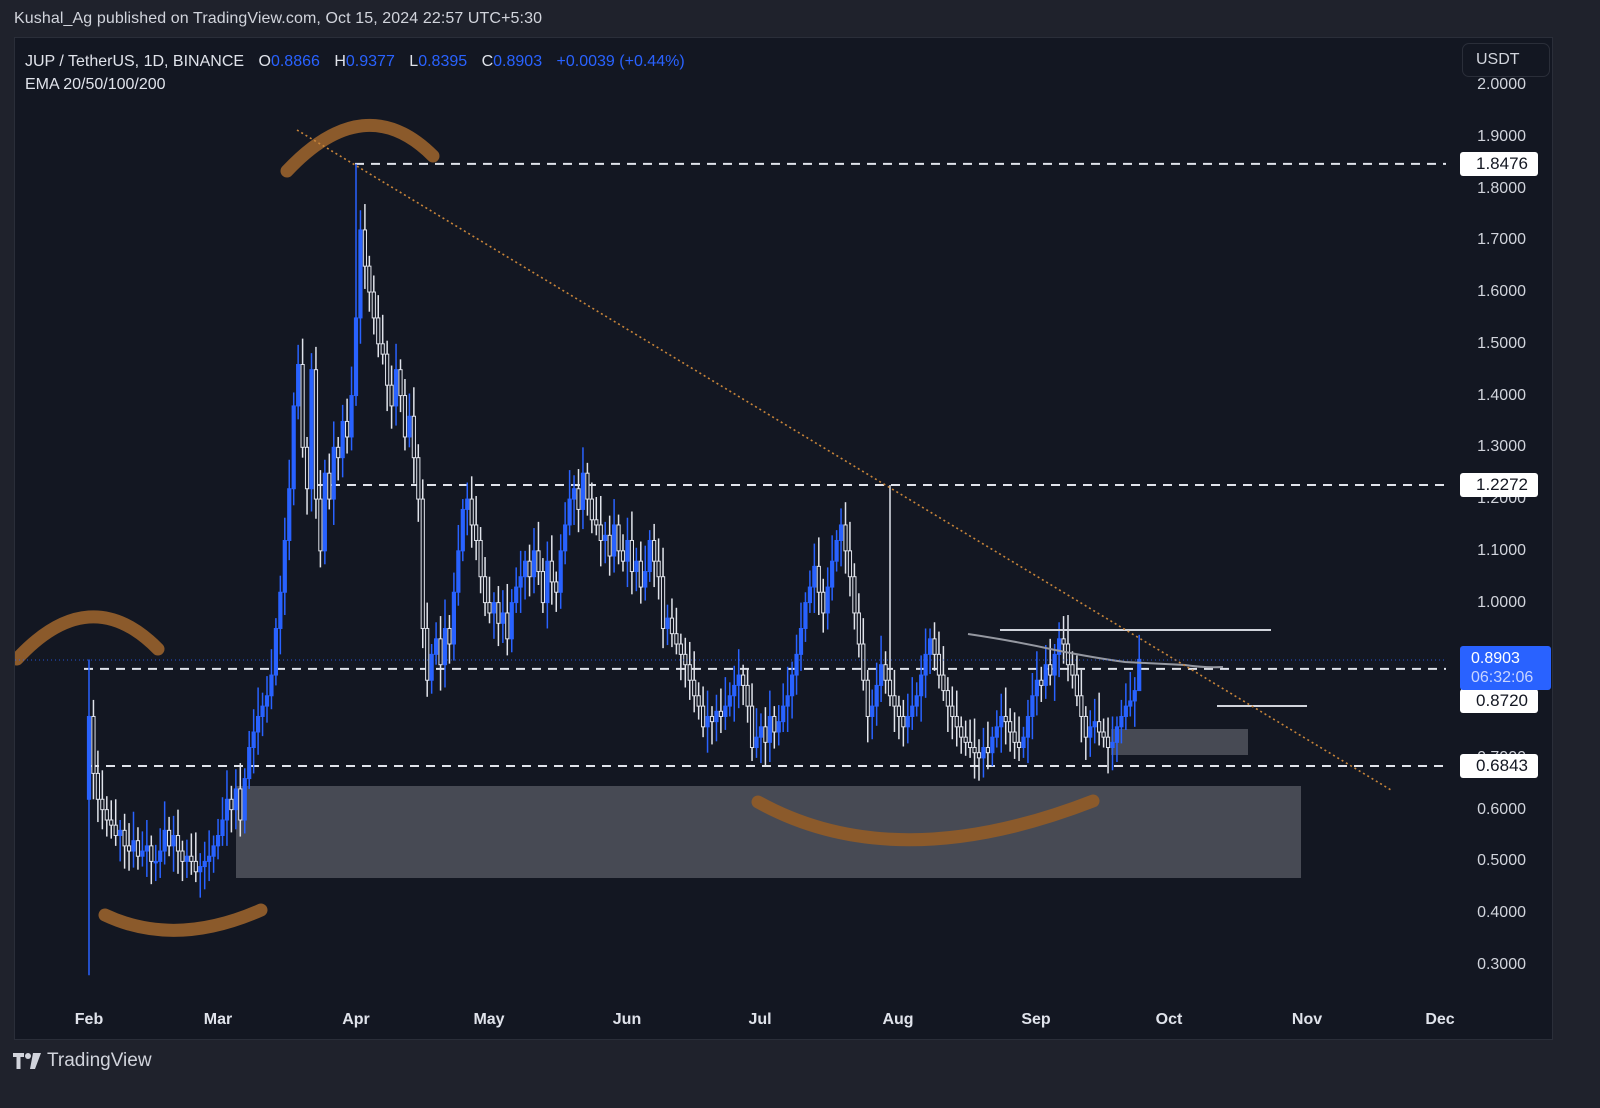  I want to click on high-key: H, so click(340, 61).